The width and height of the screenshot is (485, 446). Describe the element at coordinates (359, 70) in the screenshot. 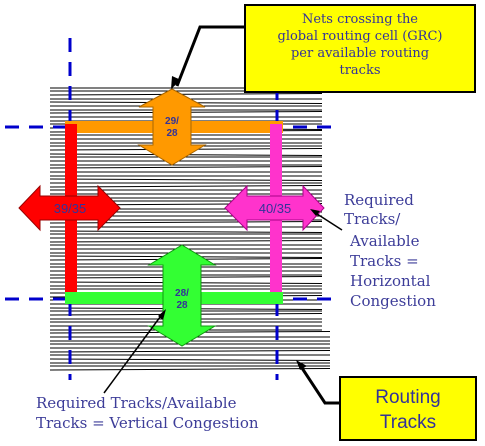

I see `callout-nets-line4: tracks` at that location.